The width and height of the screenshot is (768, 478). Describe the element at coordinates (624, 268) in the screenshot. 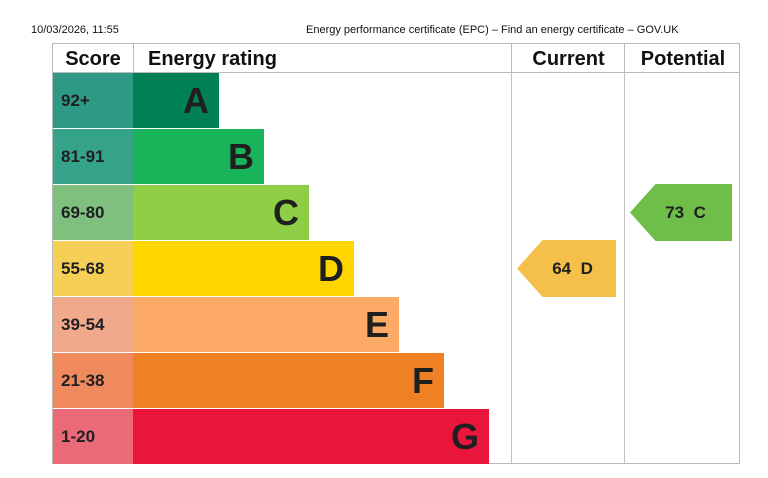

I see `potential-column-divider` at that location.